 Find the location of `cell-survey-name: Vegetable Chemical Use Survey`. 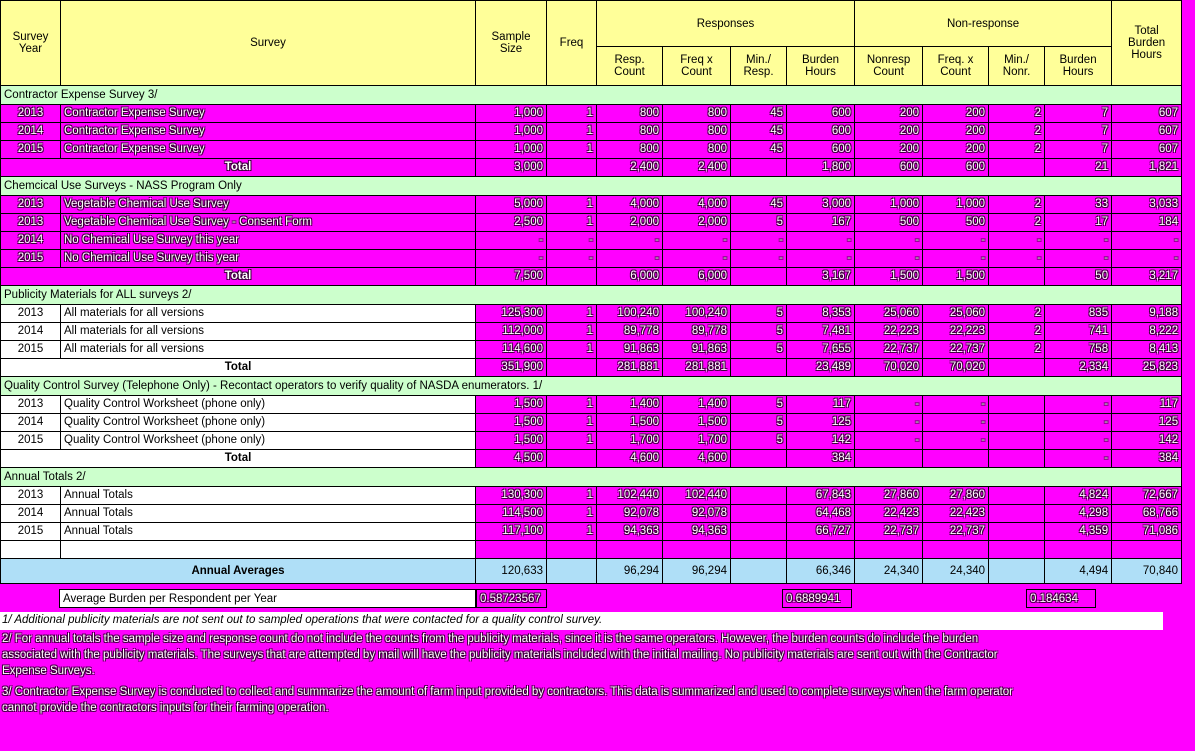

cell-survey-name: Vegetable Chemical Use Survey is located at coordinates (268, 204).